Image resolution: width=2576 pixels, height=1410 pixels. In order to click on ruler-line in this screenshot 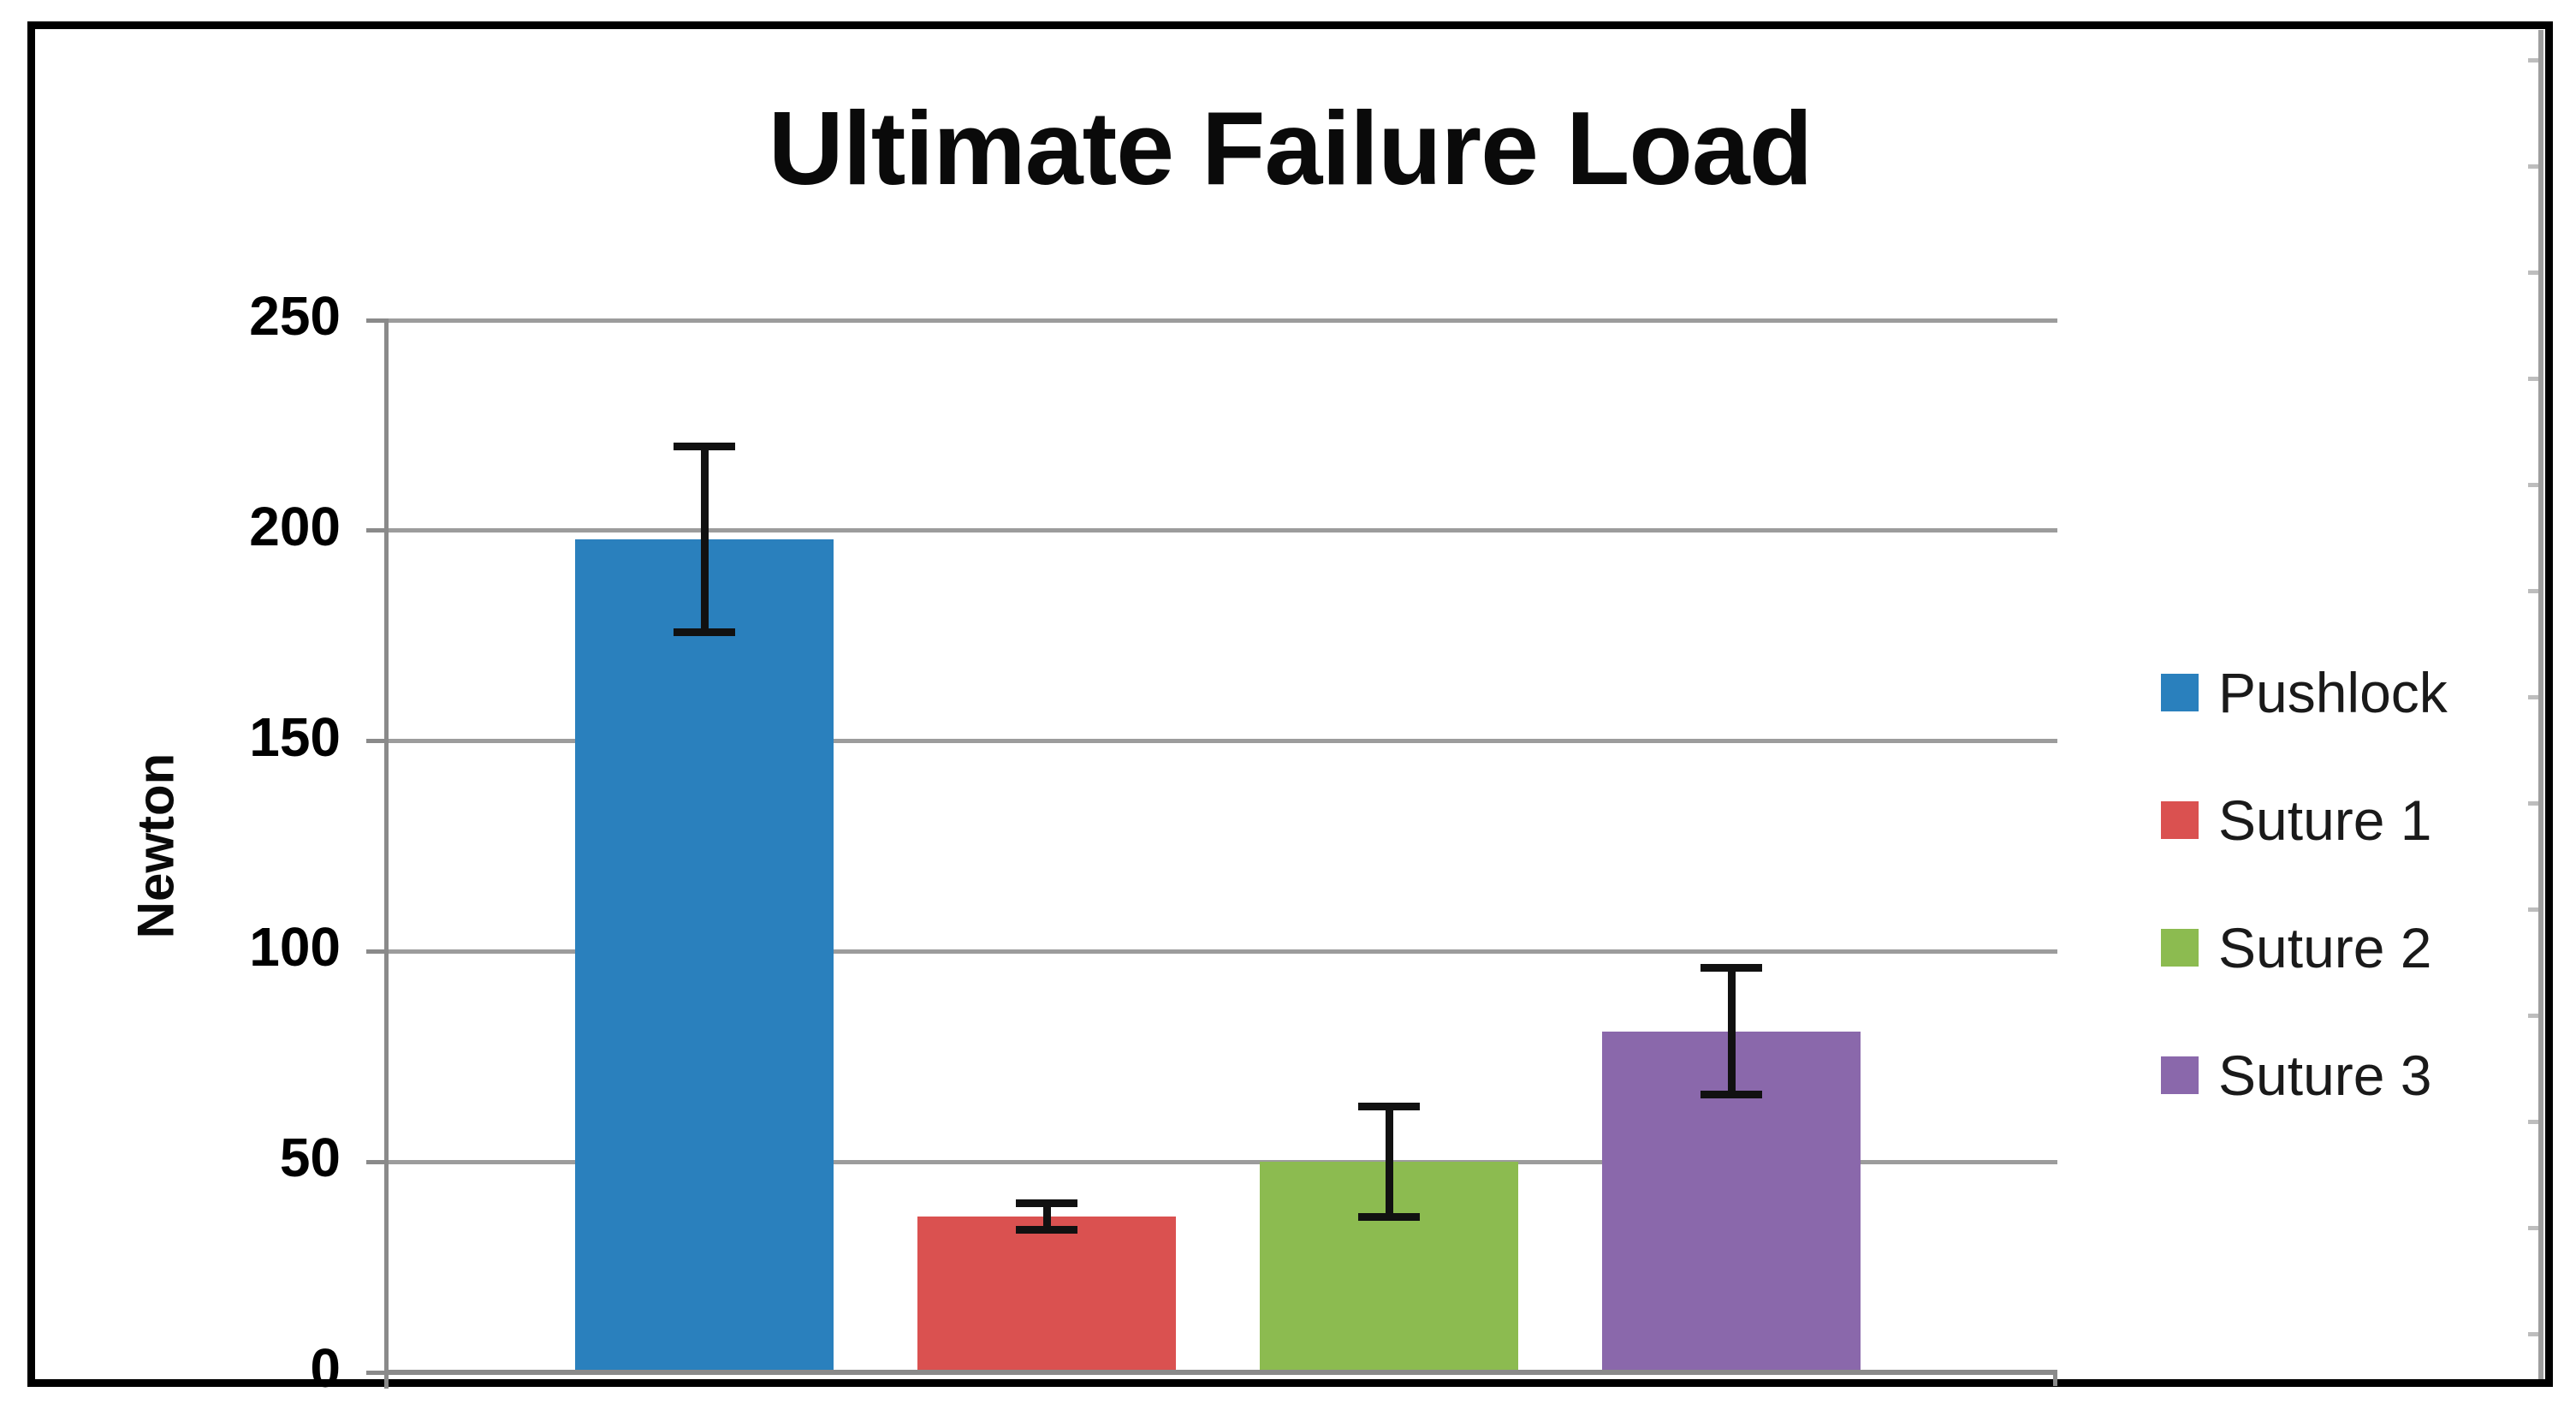, I will do `click(2540, 704)`.